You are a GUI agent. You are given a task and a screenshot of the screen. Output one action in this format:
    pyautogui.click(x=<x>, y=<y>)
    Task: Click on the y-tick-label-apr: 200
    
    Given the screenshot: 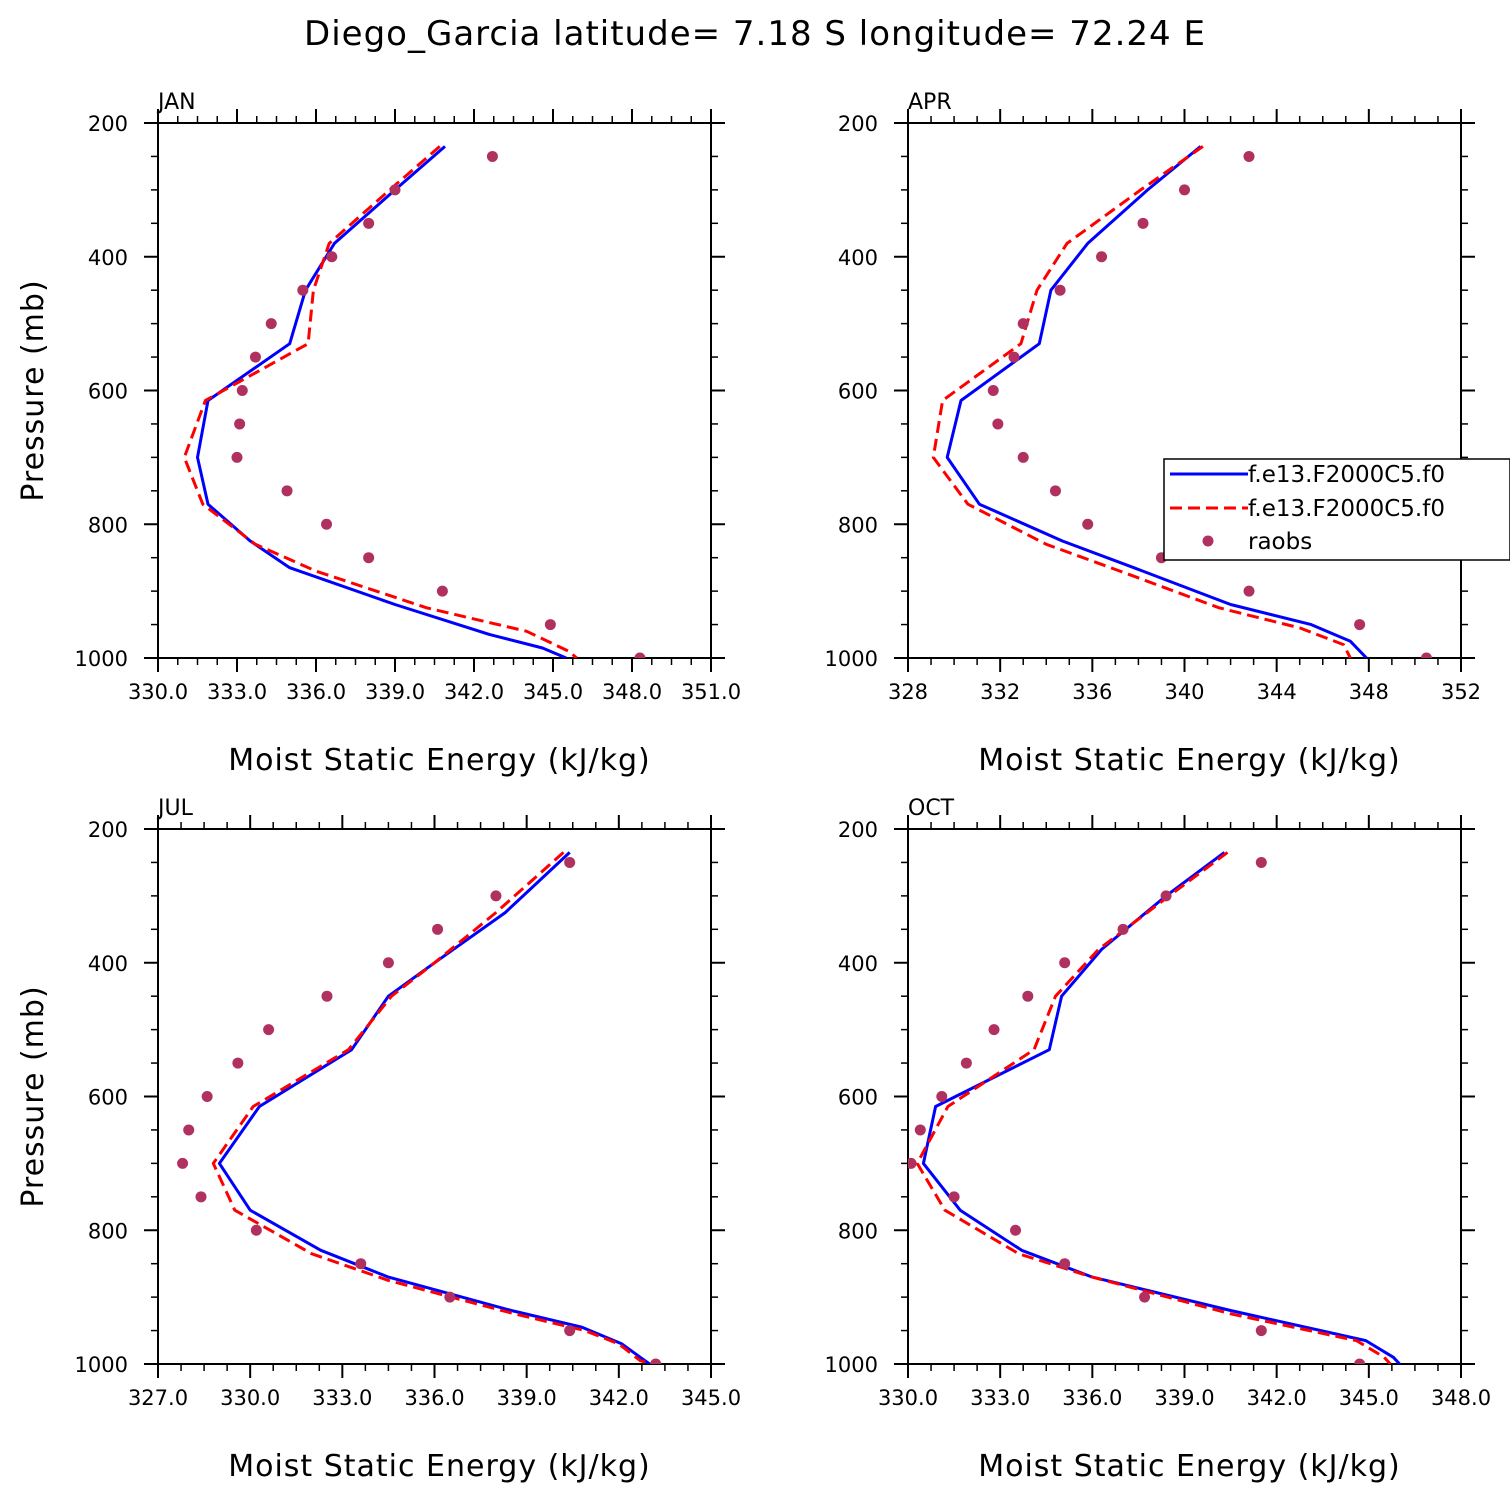 What is the action you would take?
    pyautogui.click(x=858, y=124)
    